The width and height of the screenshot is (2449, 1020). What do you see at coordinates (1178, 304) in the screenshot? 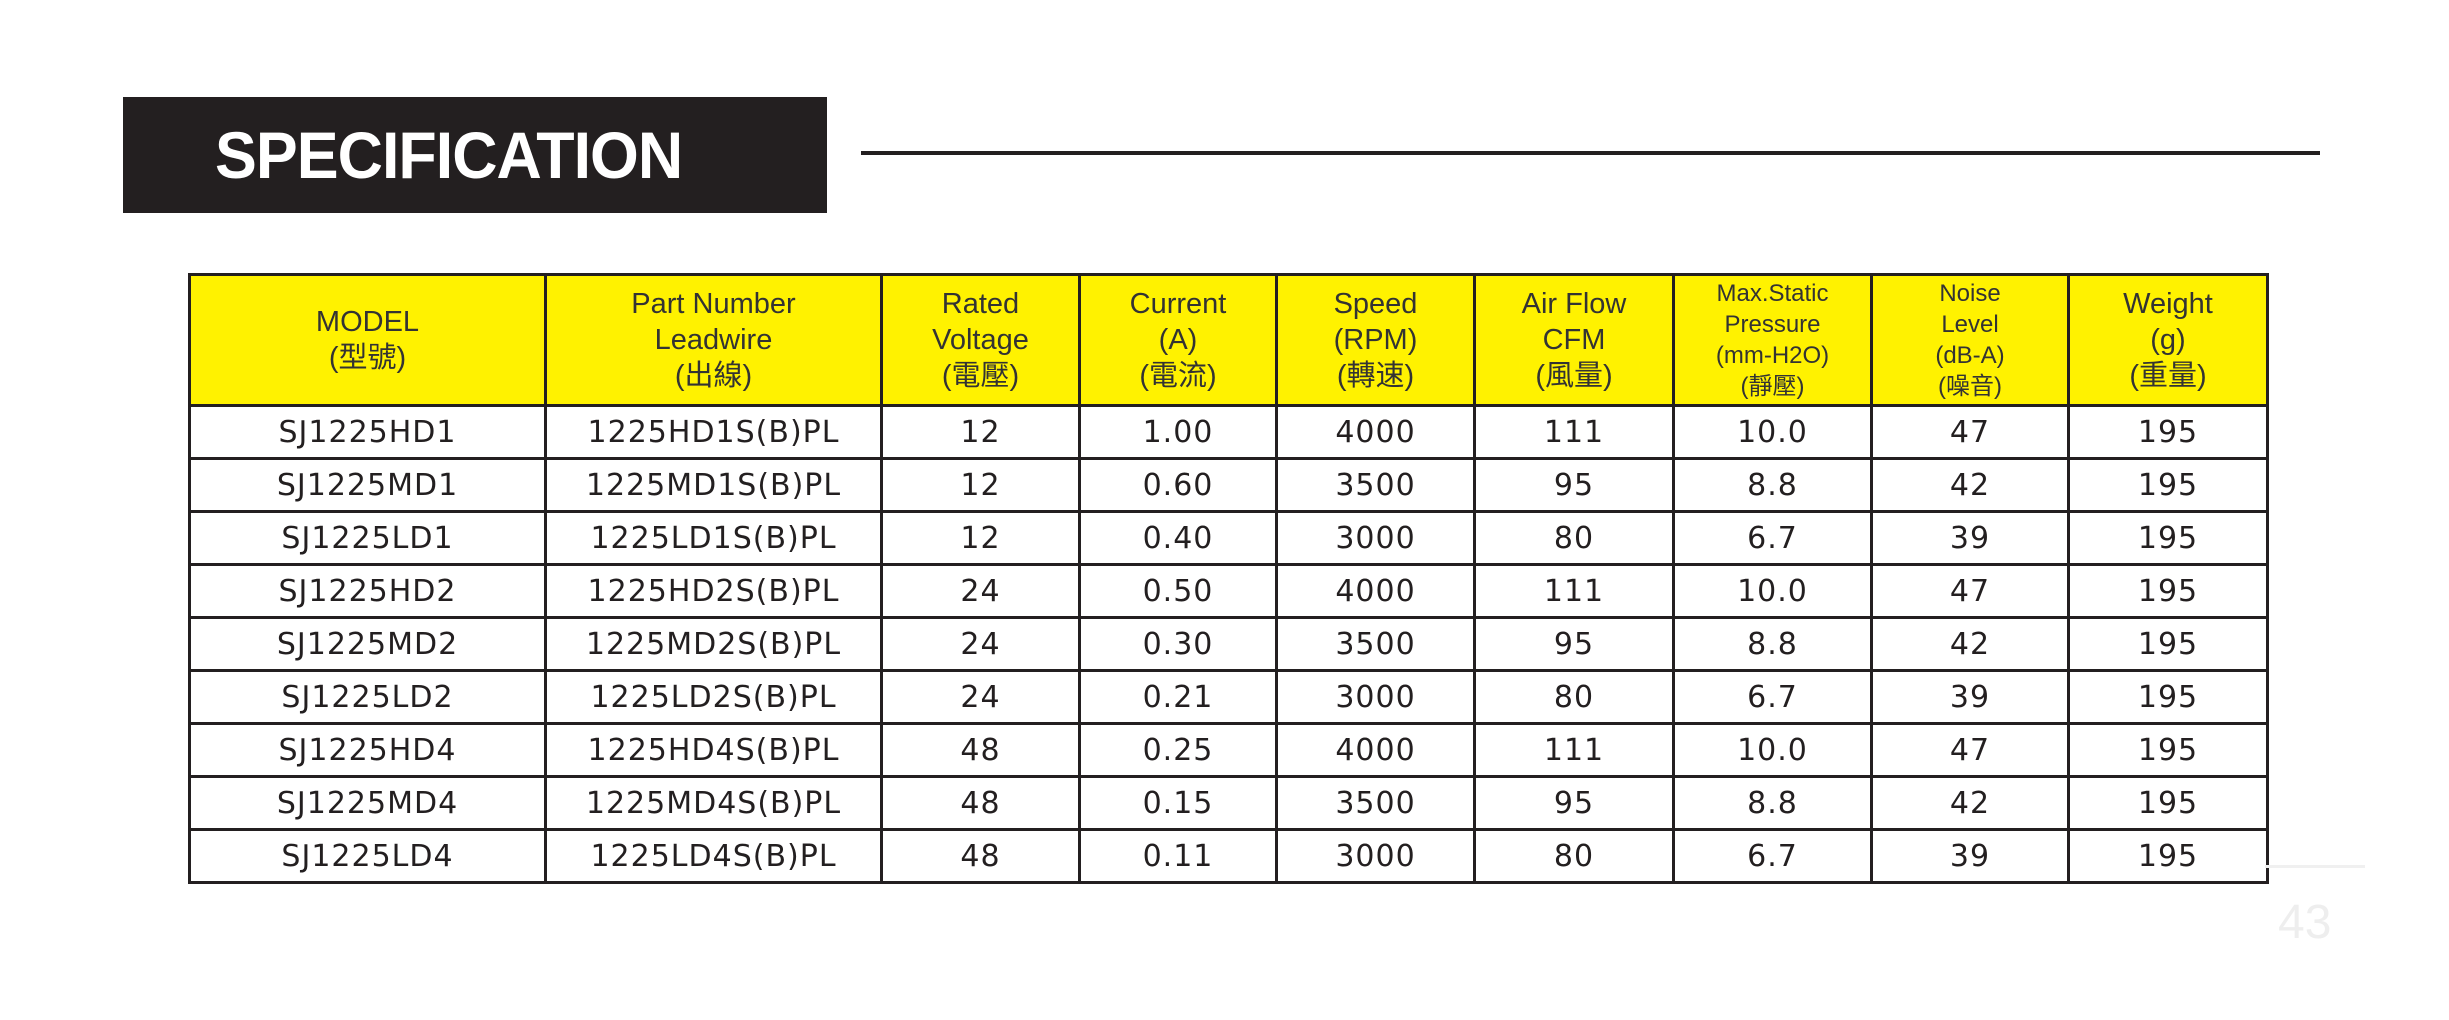
I see `header-line: Current` at bounding box center [1178, 304].